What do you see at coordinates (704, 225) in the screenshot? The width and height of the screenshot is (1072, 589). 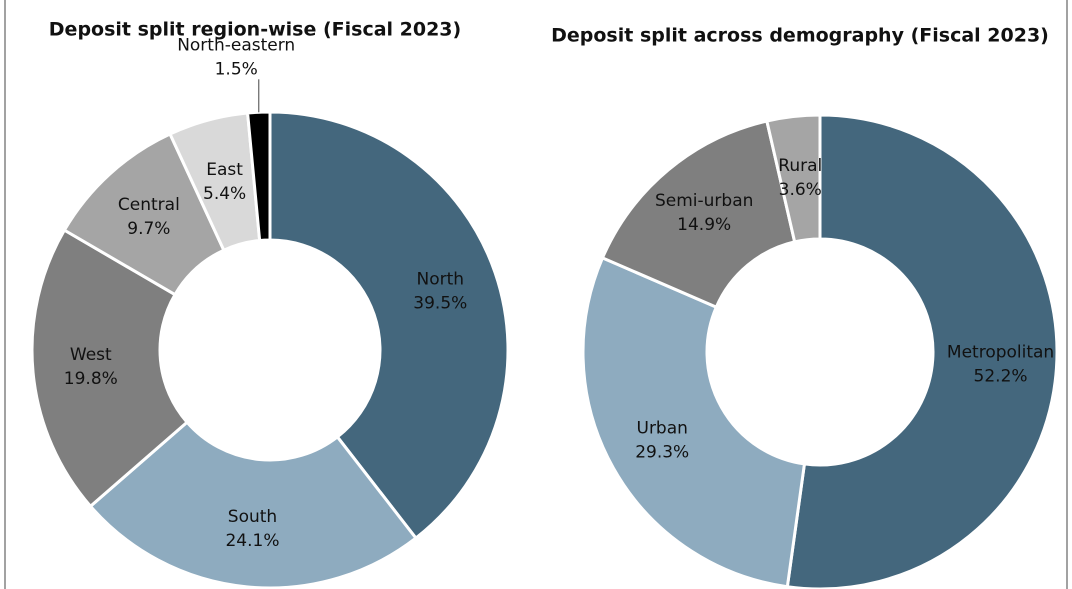 I see `slice-value: 14.9%` at bounding box center [704, 225].